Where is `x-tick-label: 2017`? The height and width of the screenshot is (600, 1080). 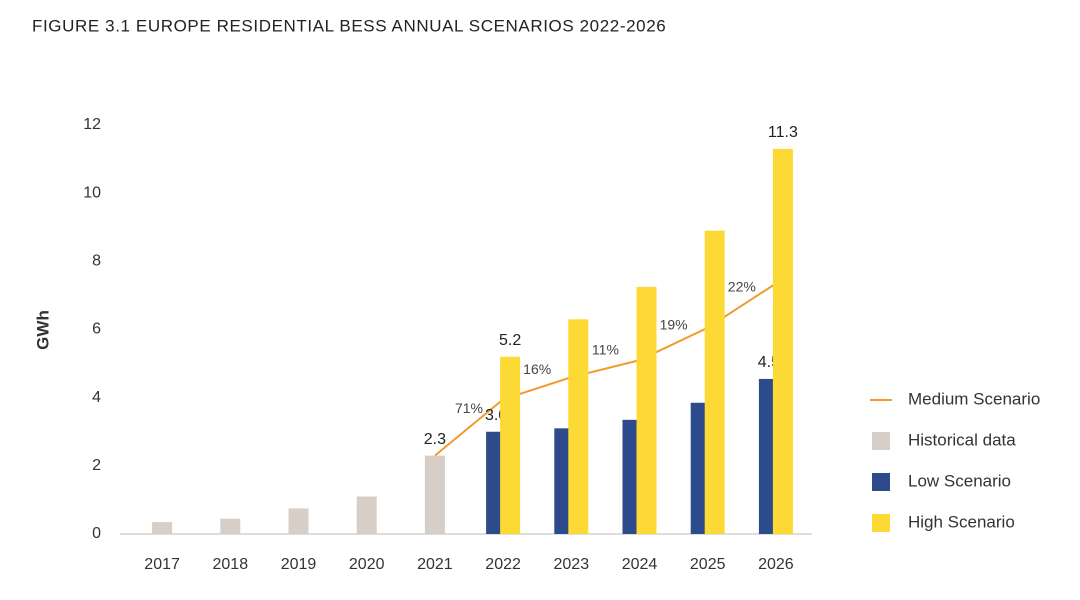 x-tick-label: 2017 is located at coordinates (162, 564).